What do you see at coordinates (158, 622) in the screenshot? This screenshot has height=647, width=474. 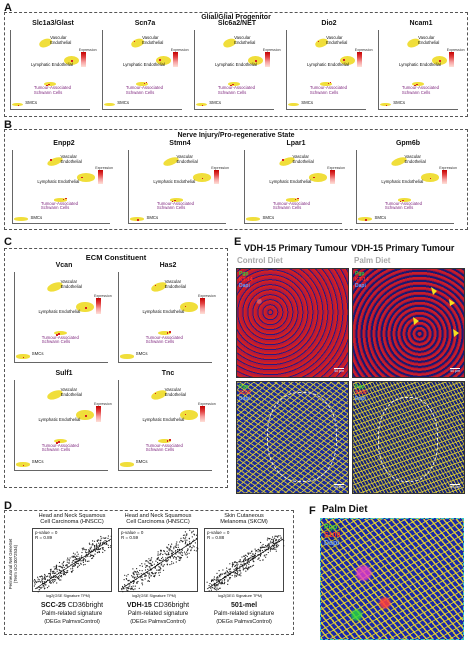 I see `signature-detail: (DEGs PalmvsControl)` at bounding box center [158, 622].